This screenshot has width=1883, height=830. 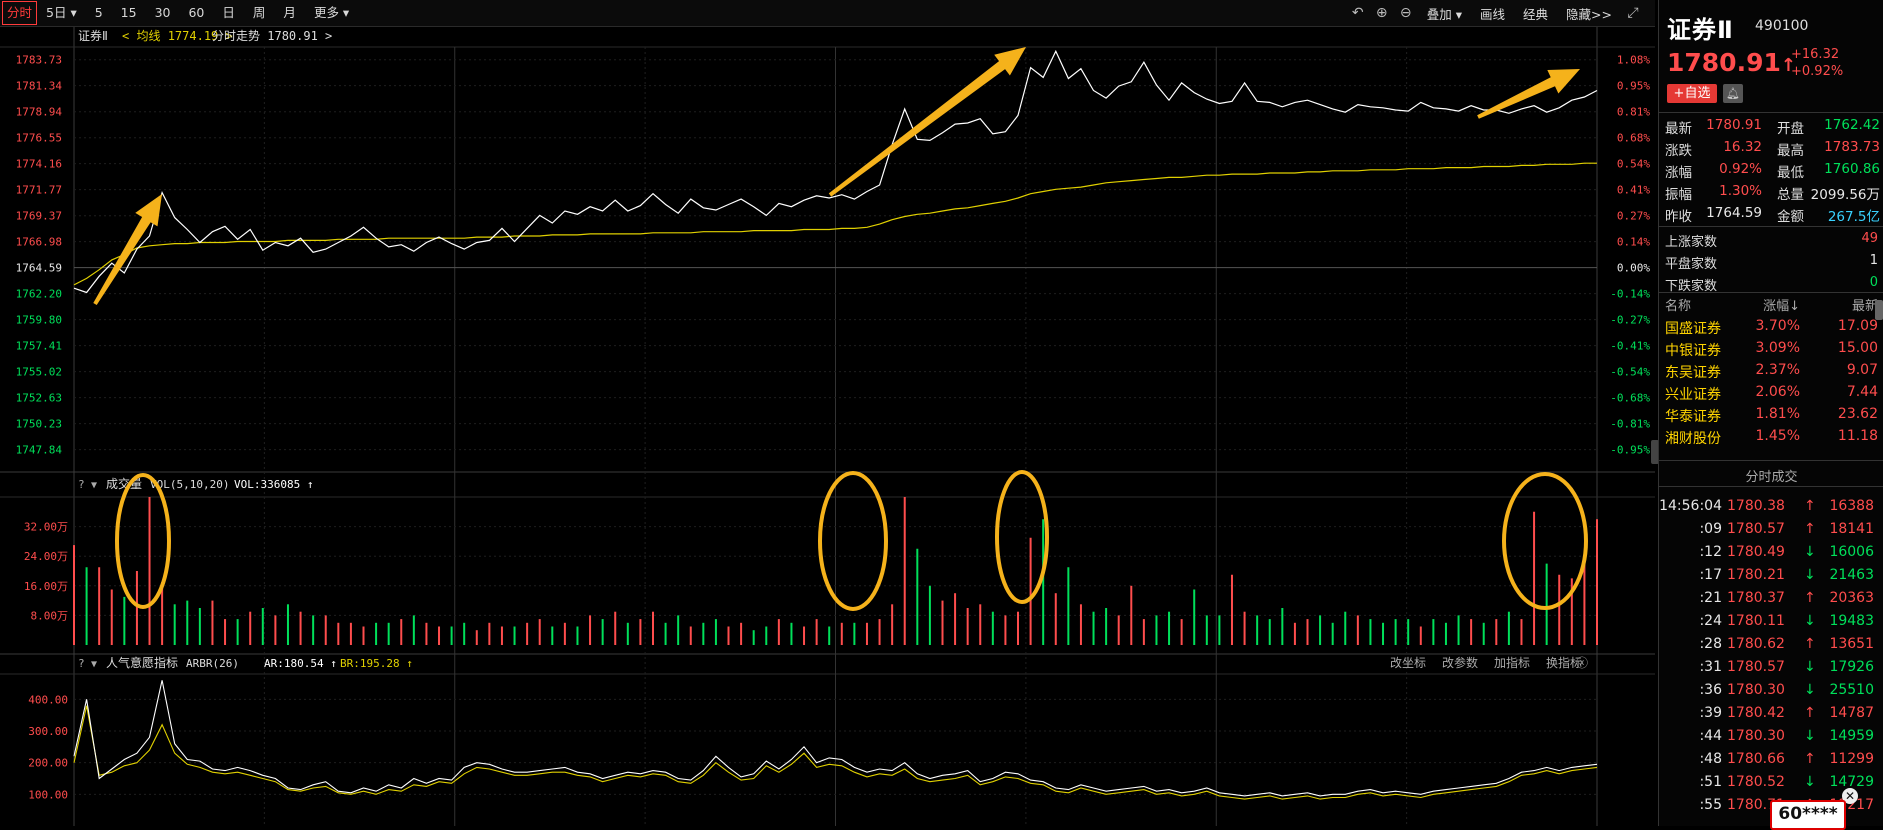 What do you see at coordinates (1772, 170) in the screenshot?
I see `quote-row: 涨幅 0.92% 最低 1760.86` at bounding box center [1772, 170].